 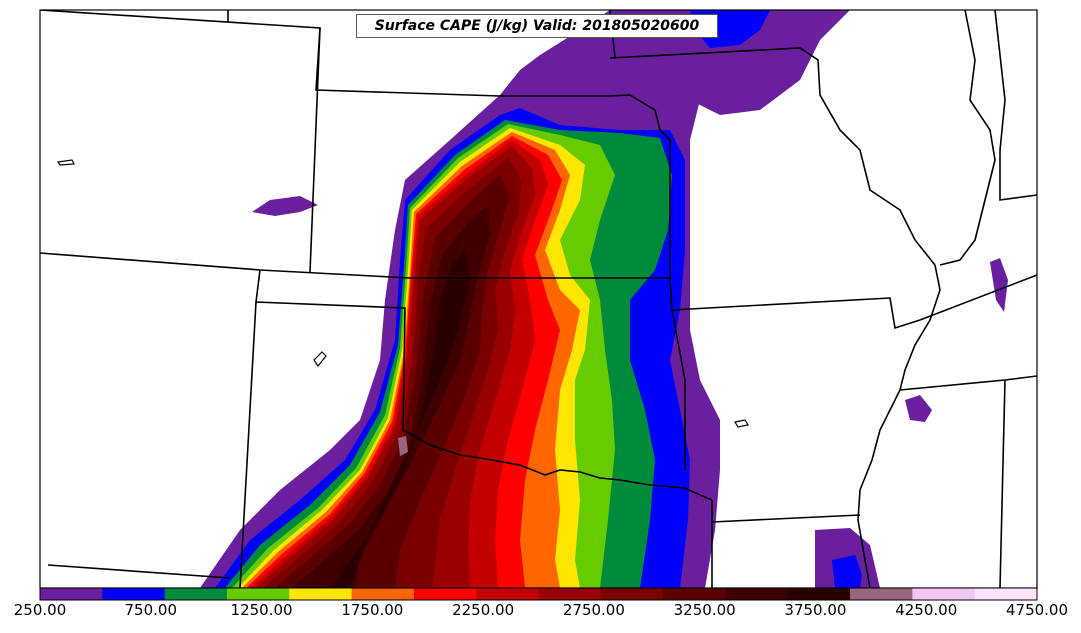 What do you see at coordinates (139, 571) in the screenshot?
I see `boundary-texas-panhandle-west` at bounding box center [139, 571].